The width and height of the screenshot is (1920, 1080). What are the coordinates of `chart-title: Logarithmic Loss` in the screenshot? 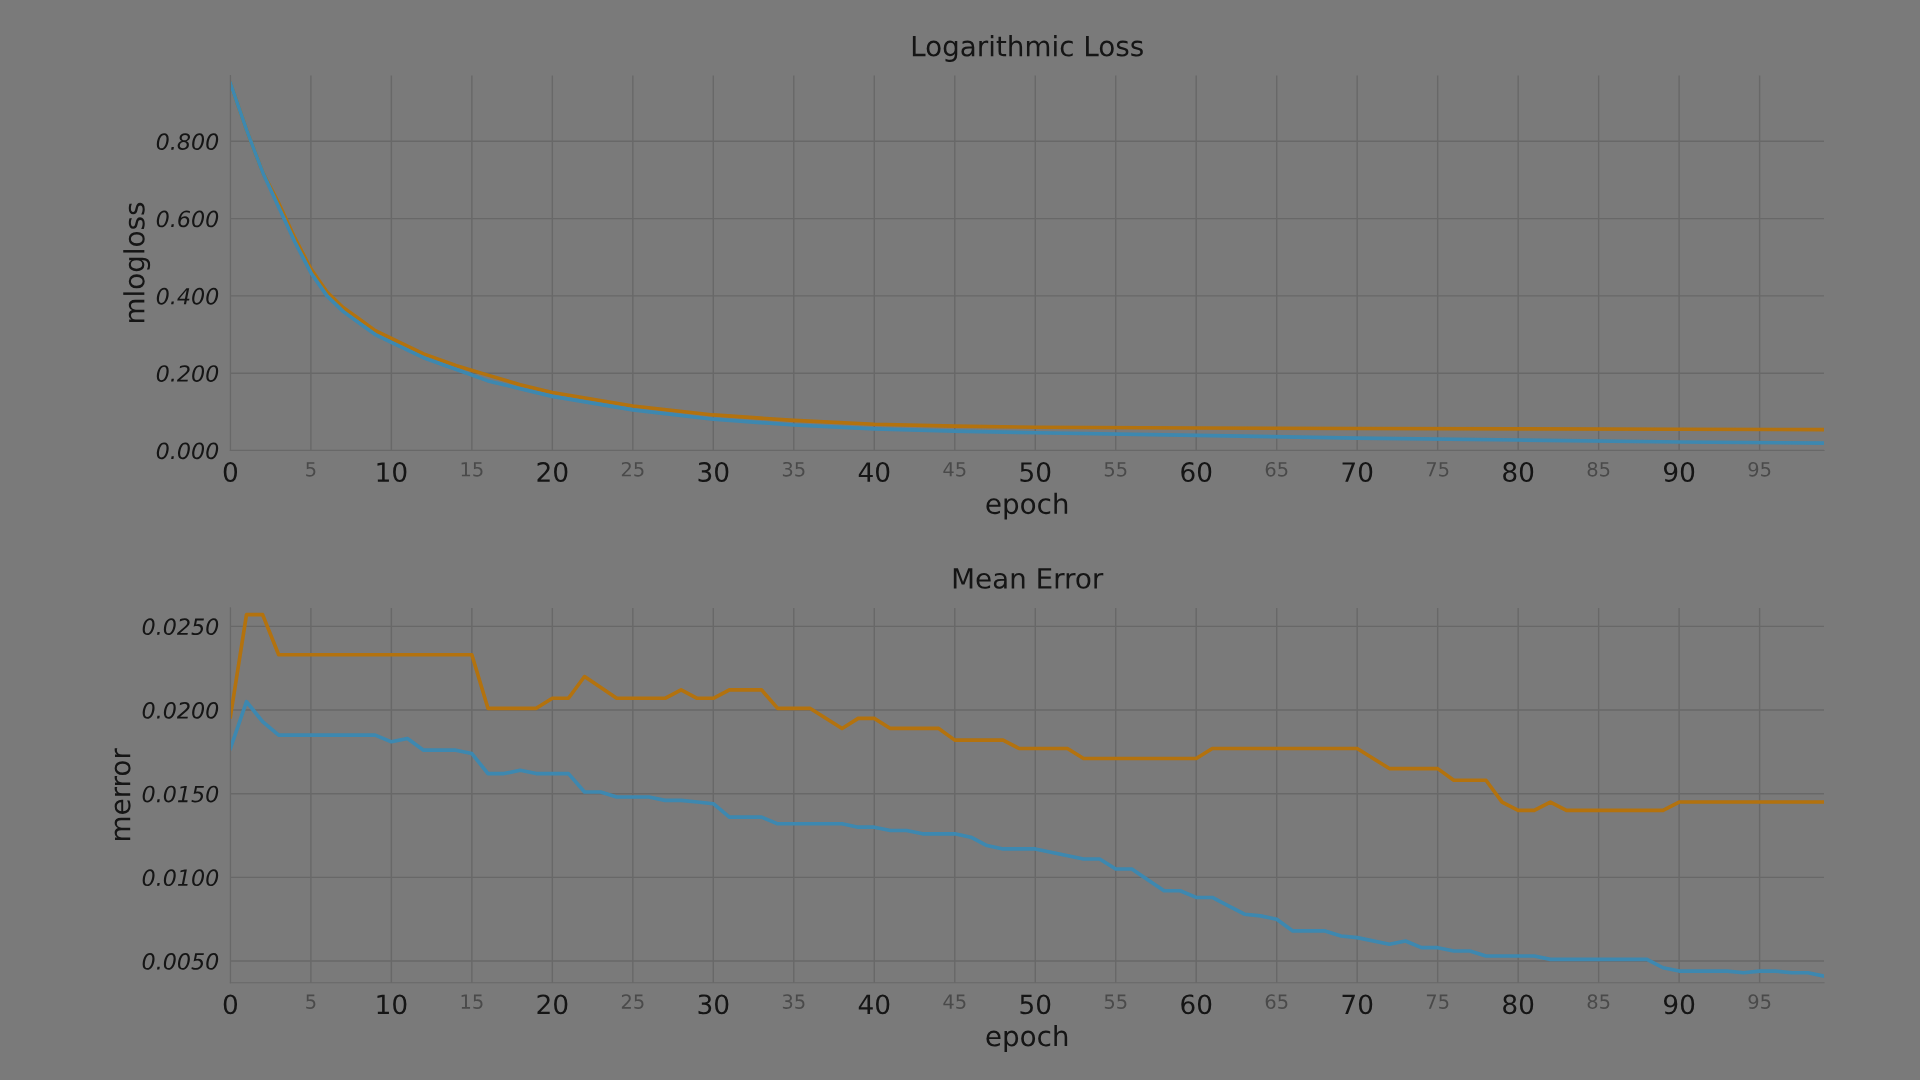 It's located at (1027, 48).